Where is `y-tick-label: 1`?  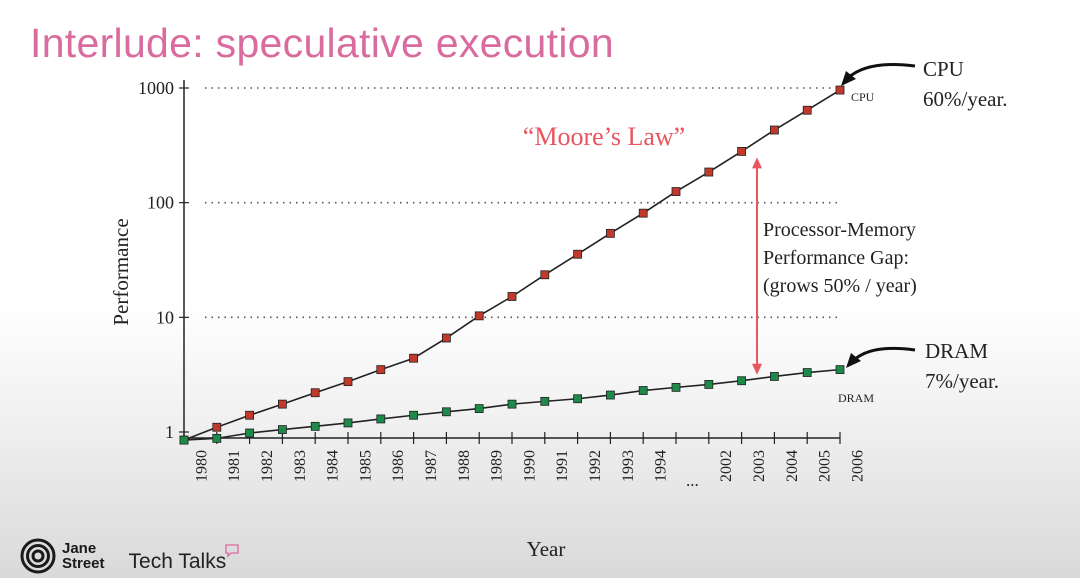
y-tick-label: 1 is located at coordinates (169, 432).